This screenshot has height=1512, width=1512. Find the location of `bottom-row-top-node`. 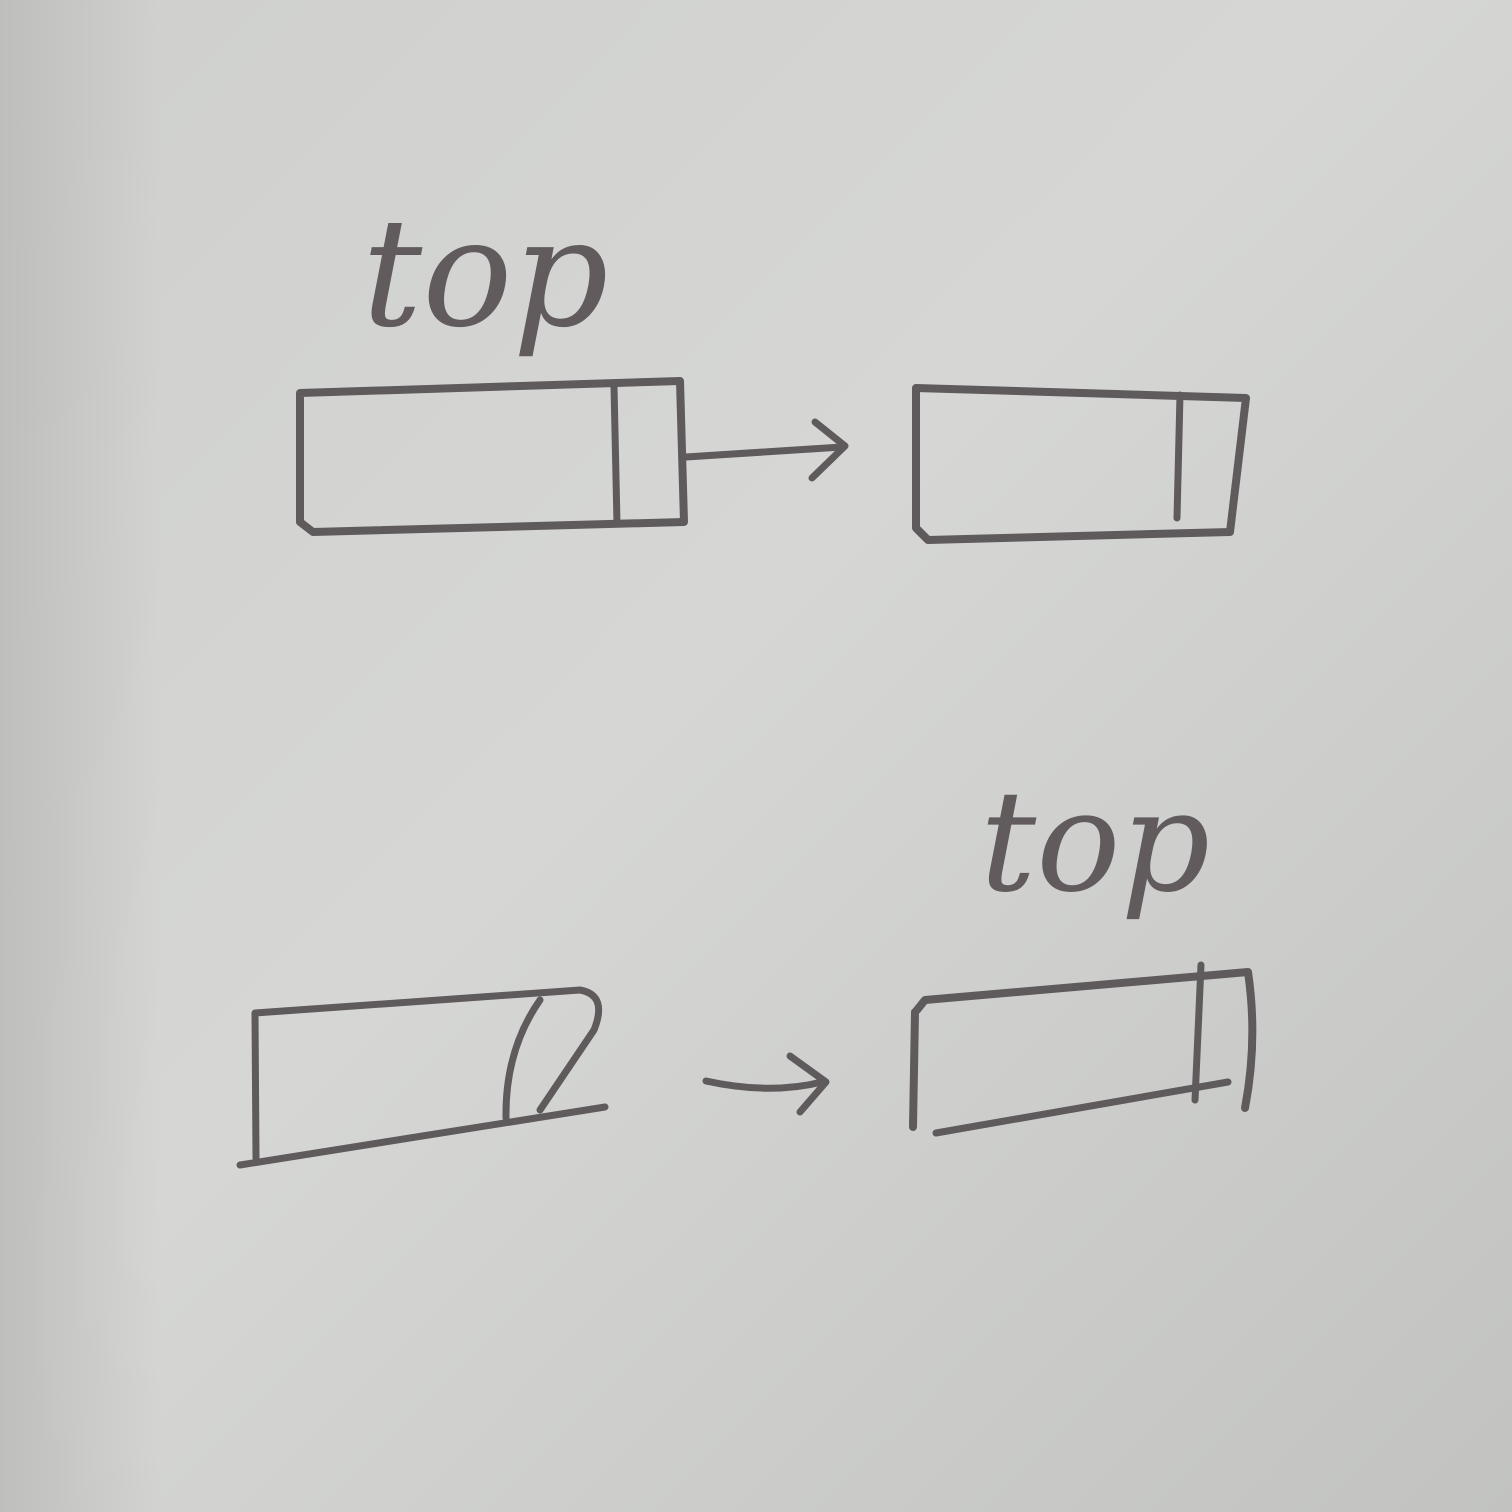

bottom-row-top-node is located at coordinates (1085, 1040).